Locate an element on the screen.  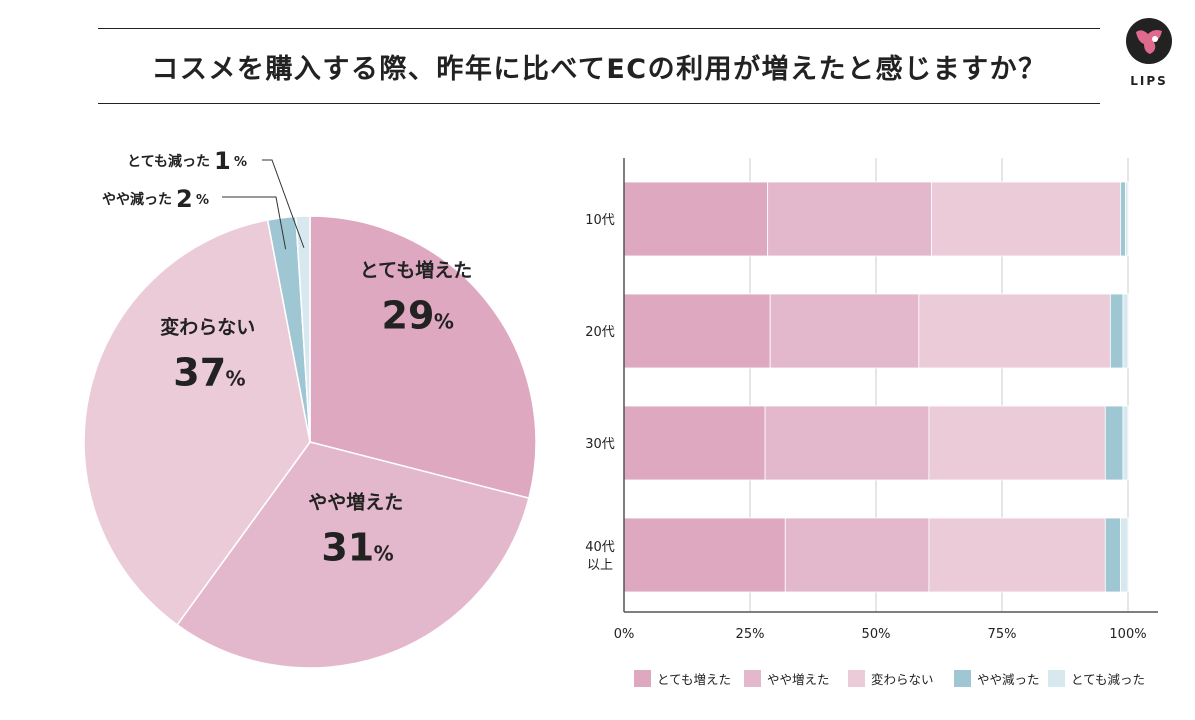
legend-label-1: とても増えた is located at coordinates (694, 679).